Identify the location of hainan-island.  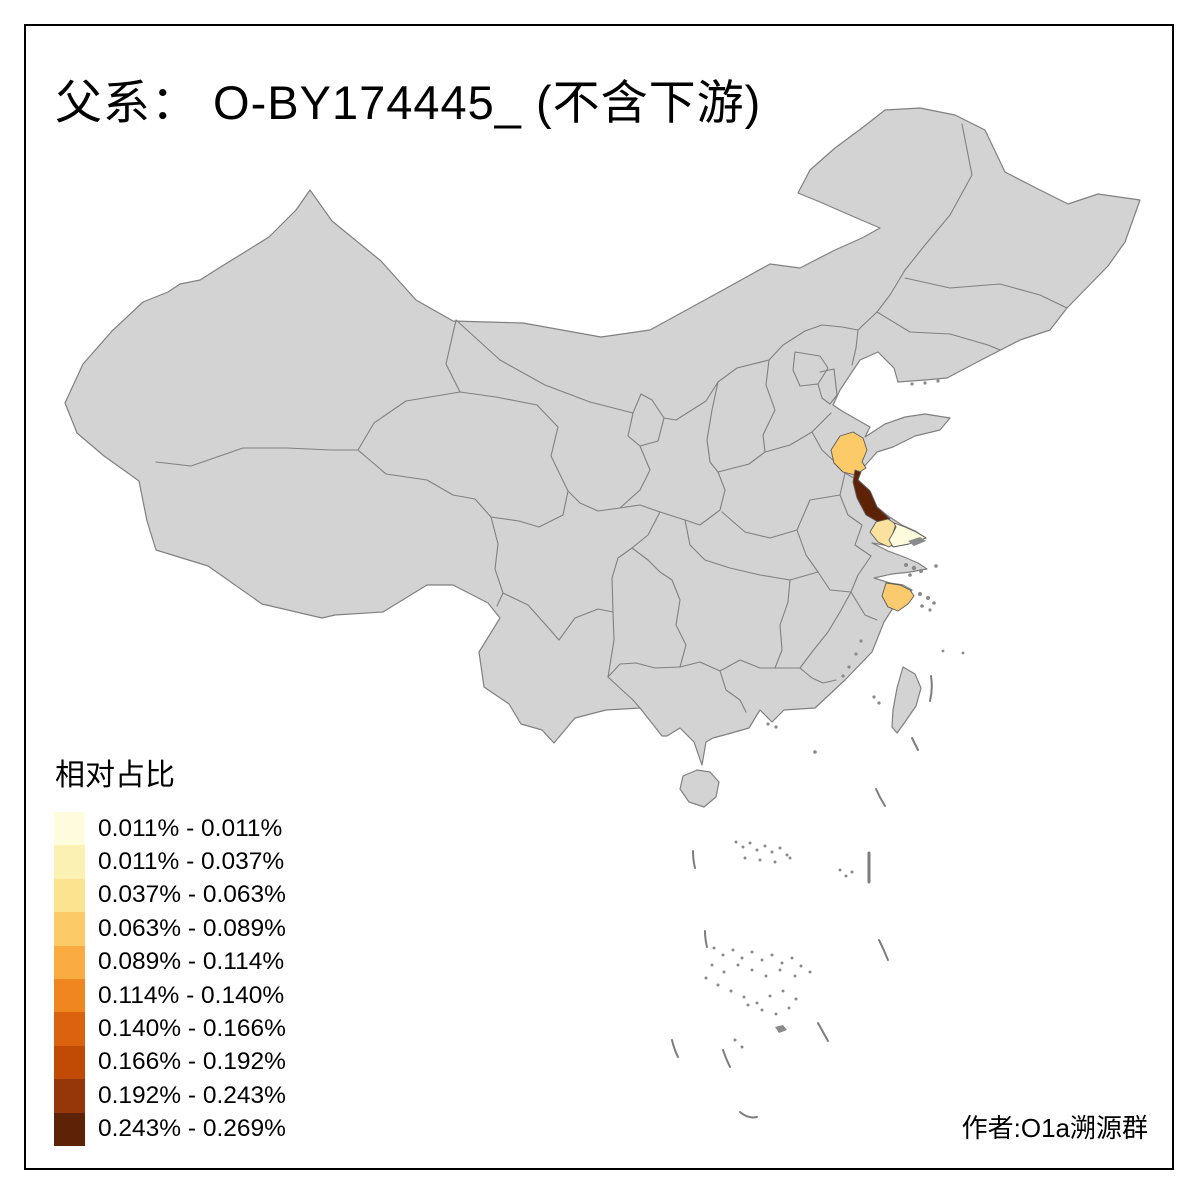
(699, 788).